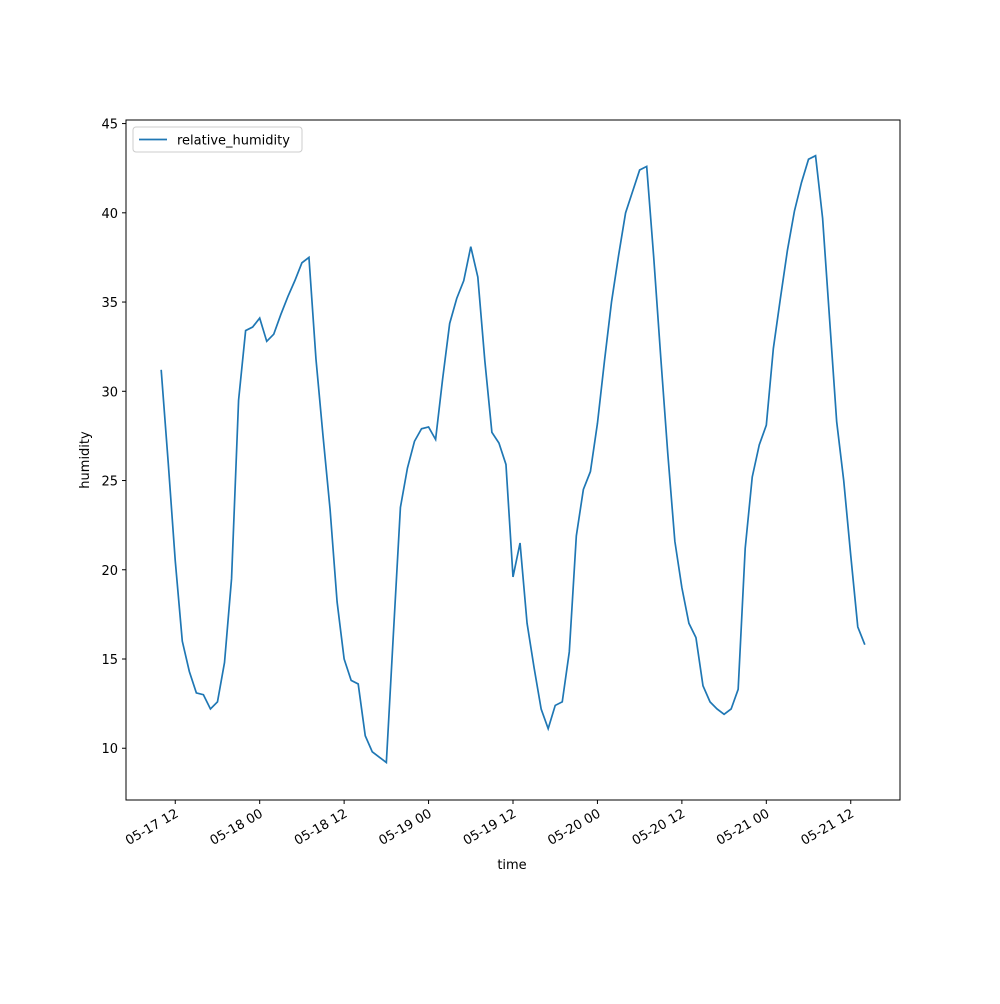 The width and height of the screenshot is (1000, 1004). What do you see at coordinates (109, 392) in the screenshot?
I see `y-tick-label: 30` at bounding box center [109, 392].